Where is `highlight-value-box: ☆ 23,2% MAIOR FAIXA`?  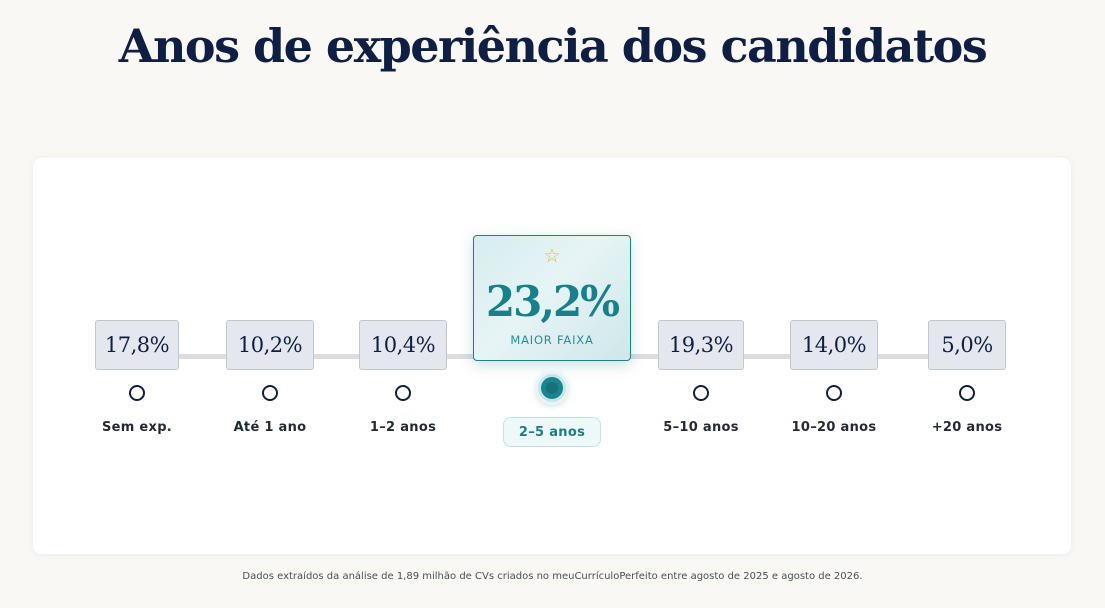 highlight-value-box: ☆ 23,2% MAIOR FAIXA is located at coordinates (552, 298).